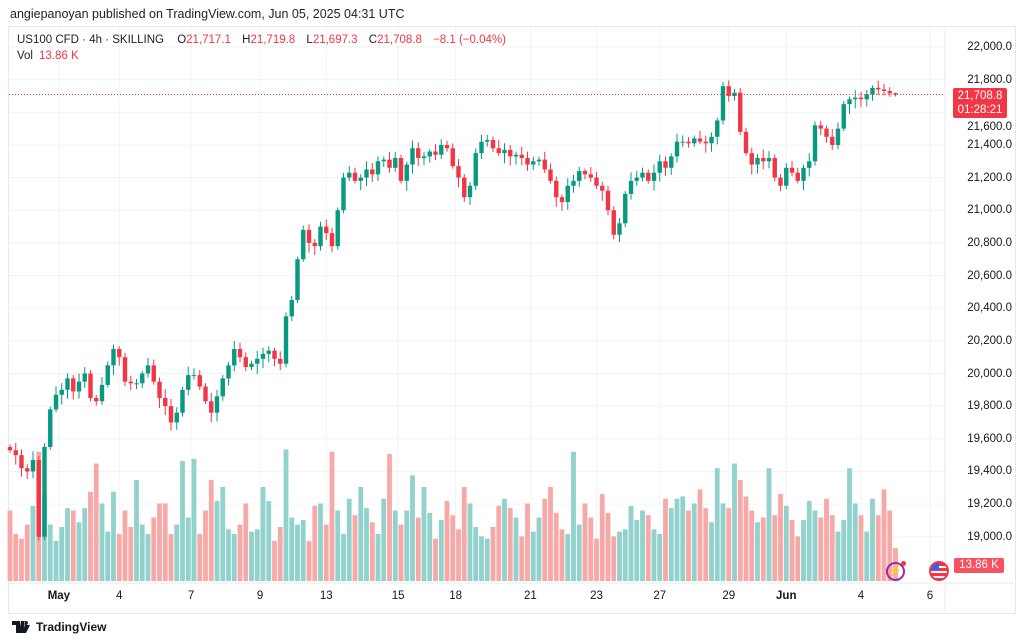 Image resolution: width=1024 pixels, height=642 pixels. I want to click on tradingview-footer: TradingView, so click(59, 627).